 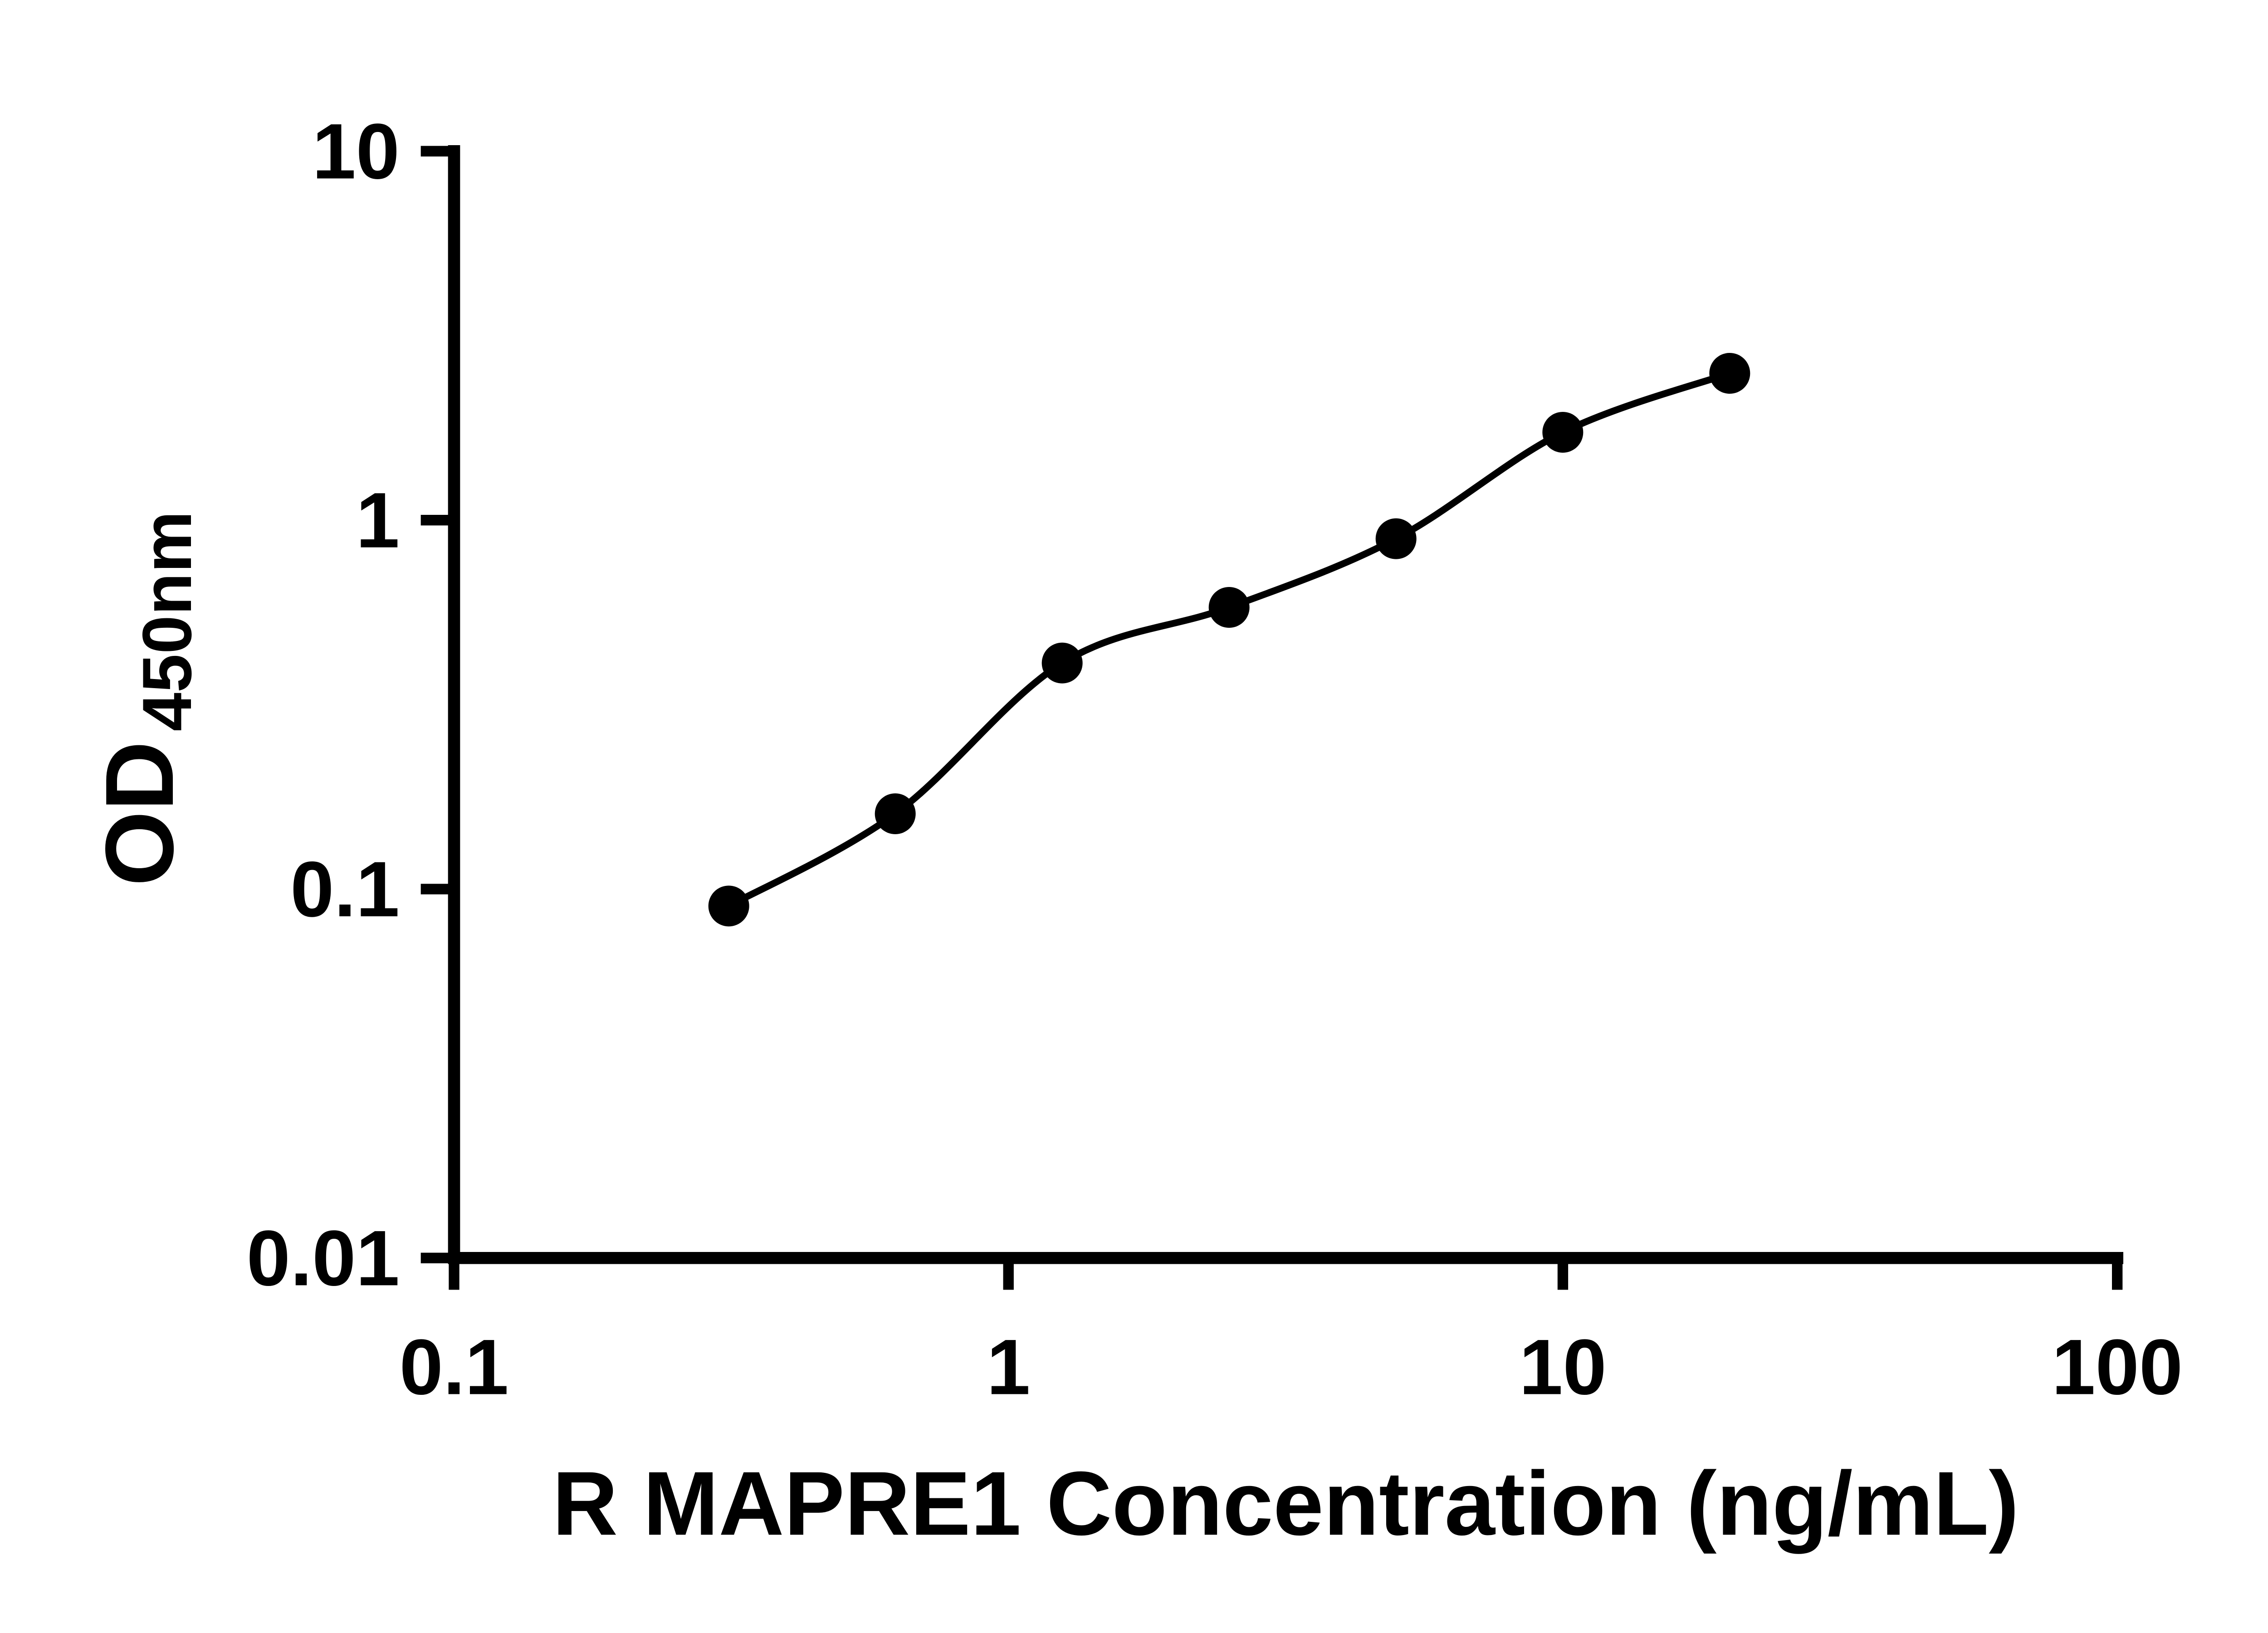 What do you see at coordinates (324, 1258) in the screenshot?
I see `y-tick-label: 0.01` at bounding box center [324, 1258].